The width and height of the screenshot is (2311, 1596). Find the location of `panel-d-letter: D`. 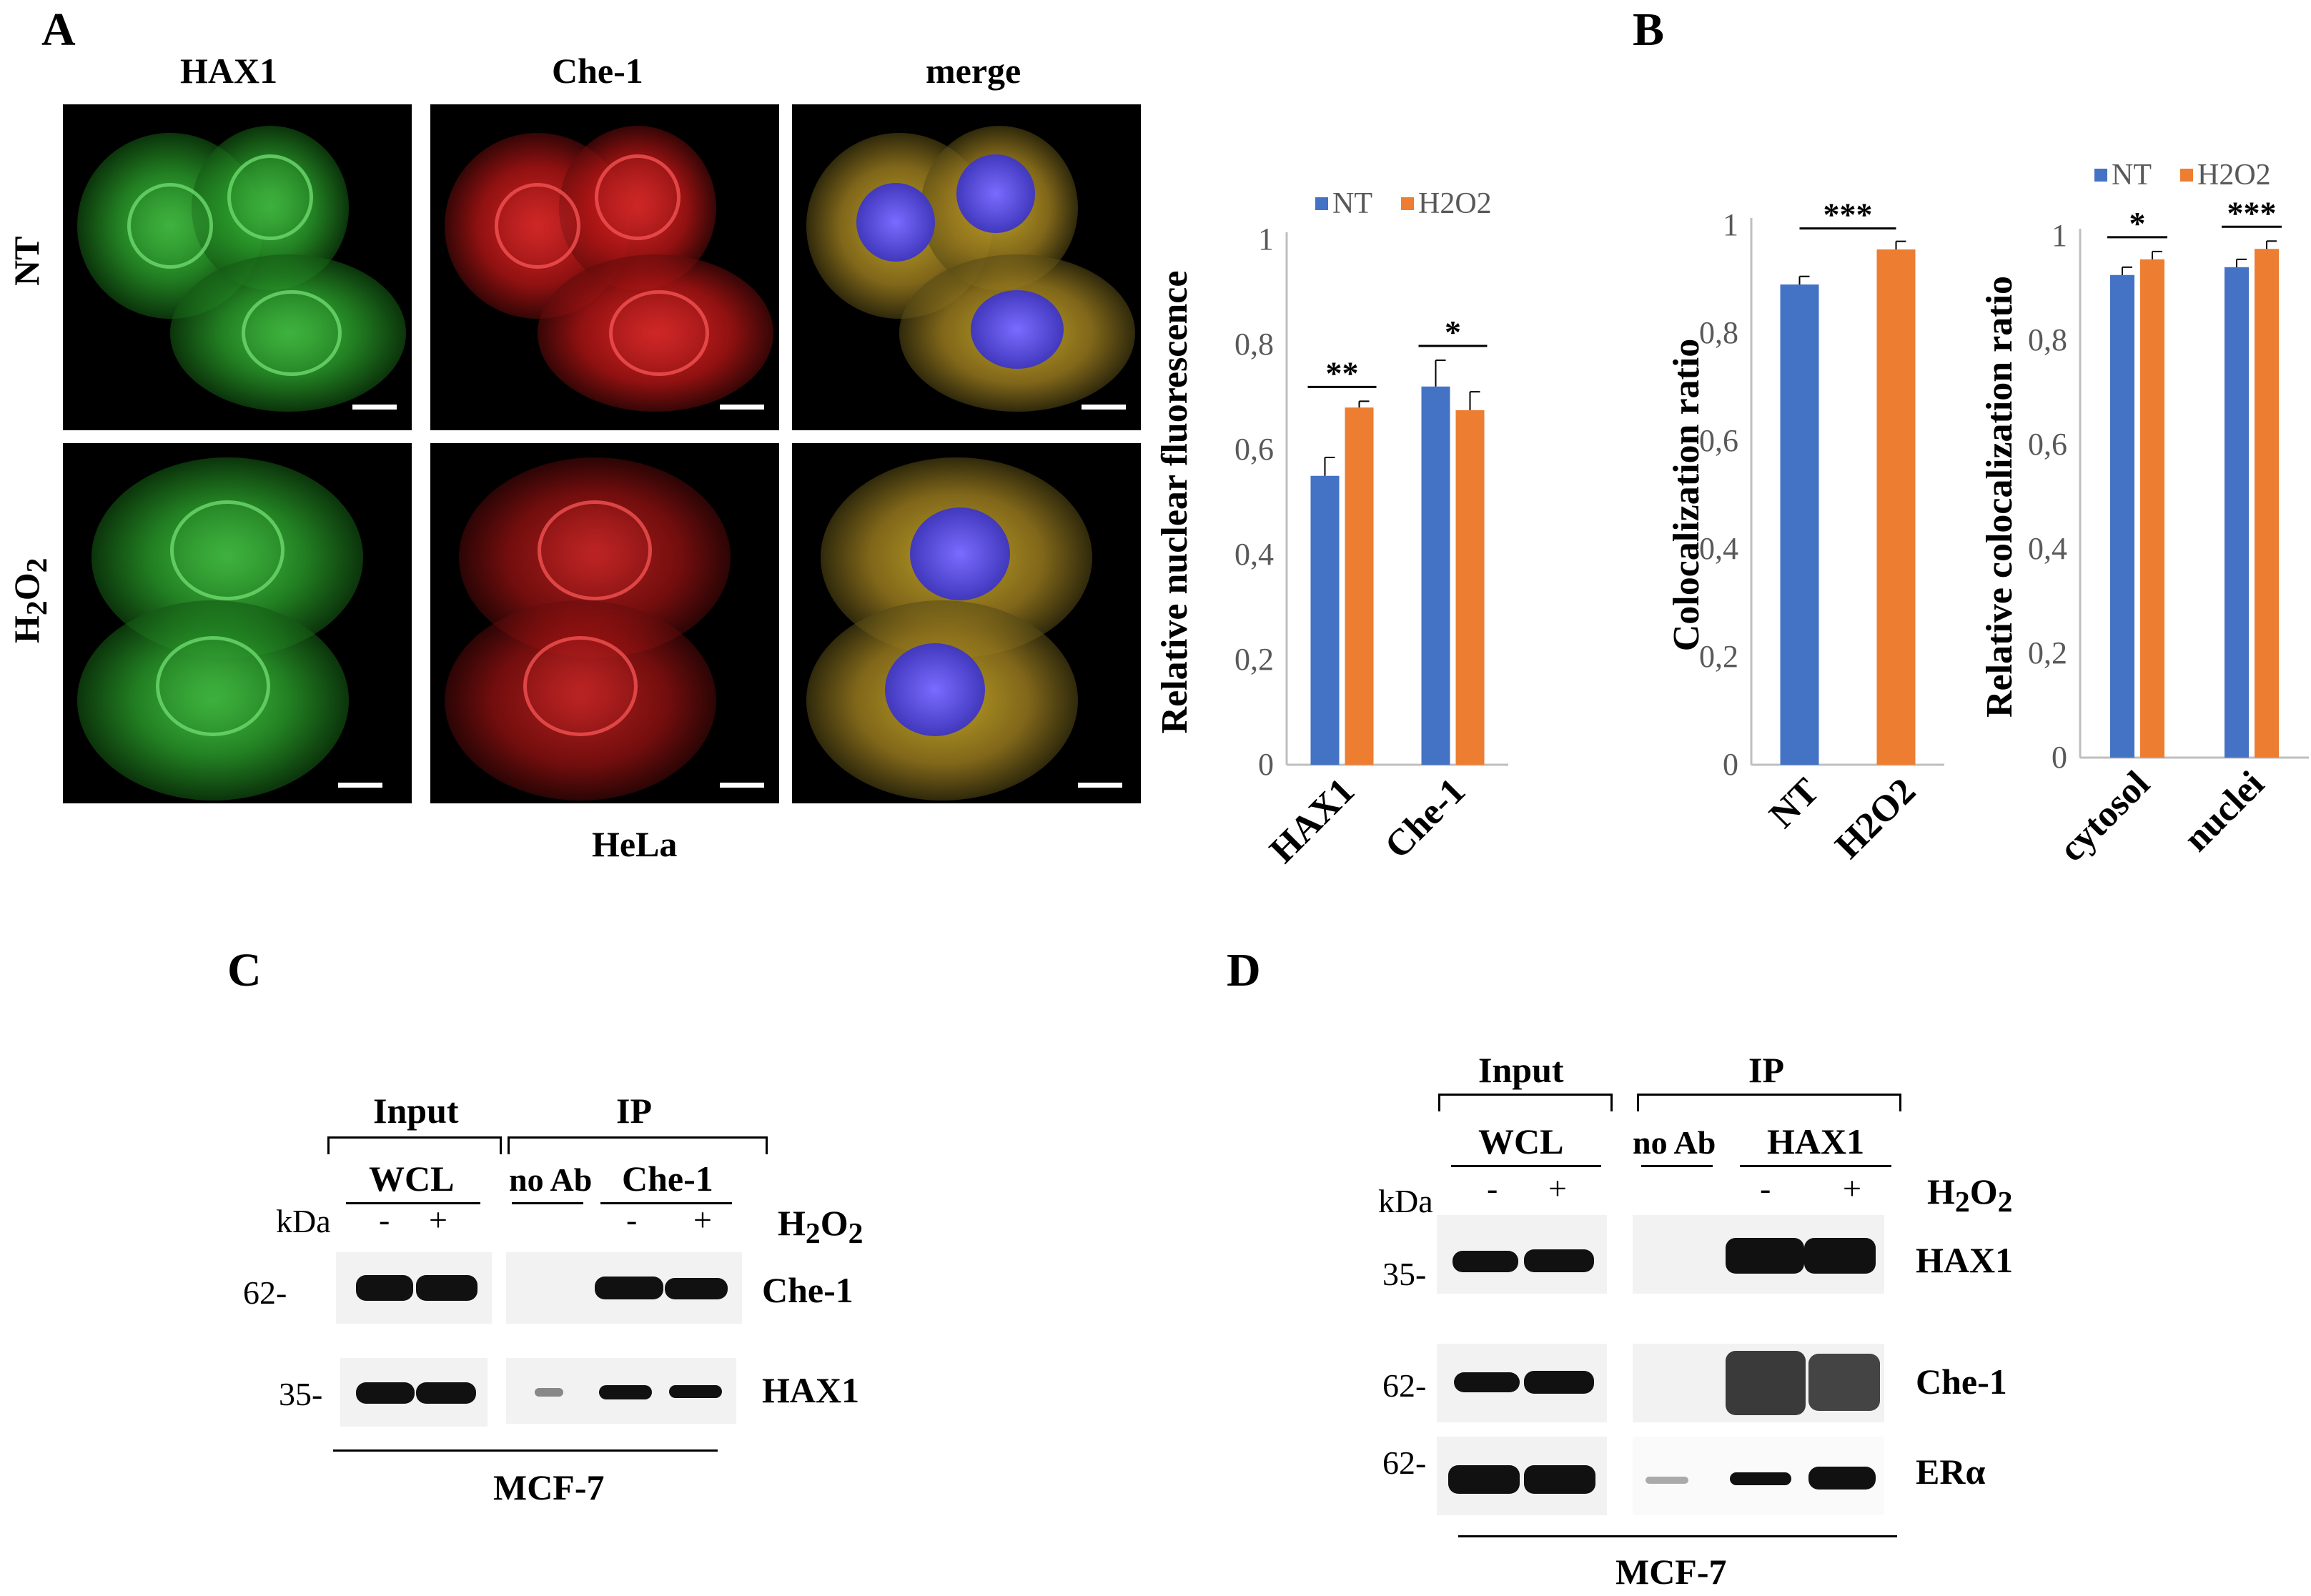

panel-d-letter: D is located at coordinates (1244, 970).